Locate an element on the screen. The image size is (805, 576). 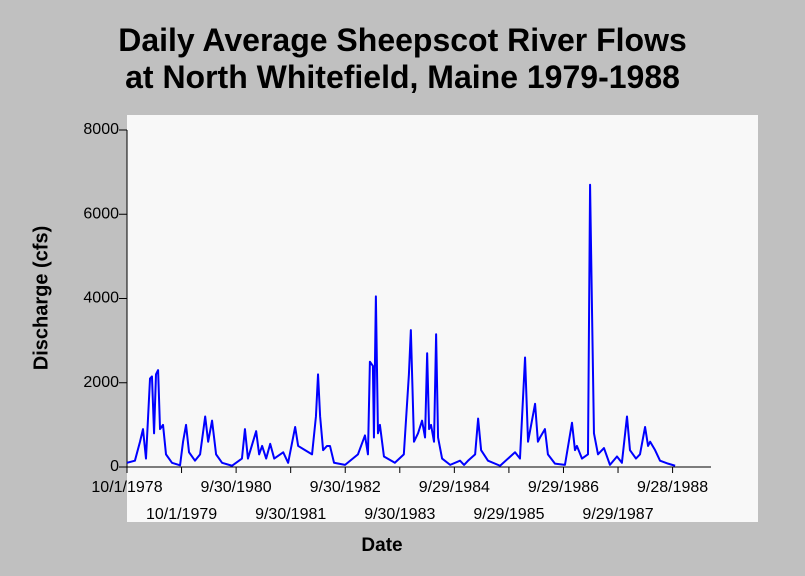
y-tick-label: 0 is located at coordinates (114, 466).